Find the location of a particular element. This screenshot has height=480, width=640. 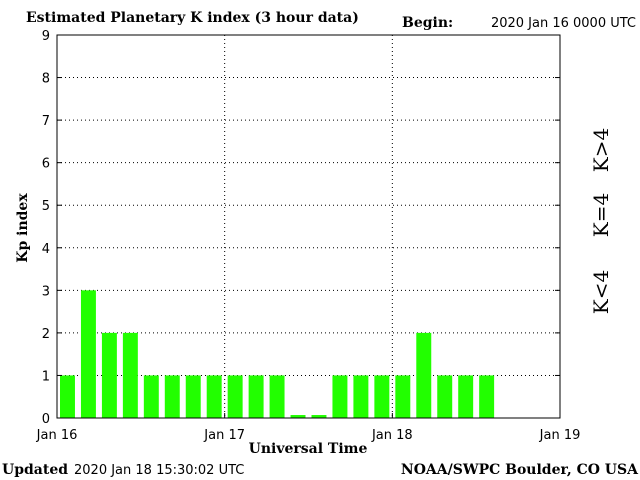

y-tick-label: 6 is located at coordinates (46, 164).